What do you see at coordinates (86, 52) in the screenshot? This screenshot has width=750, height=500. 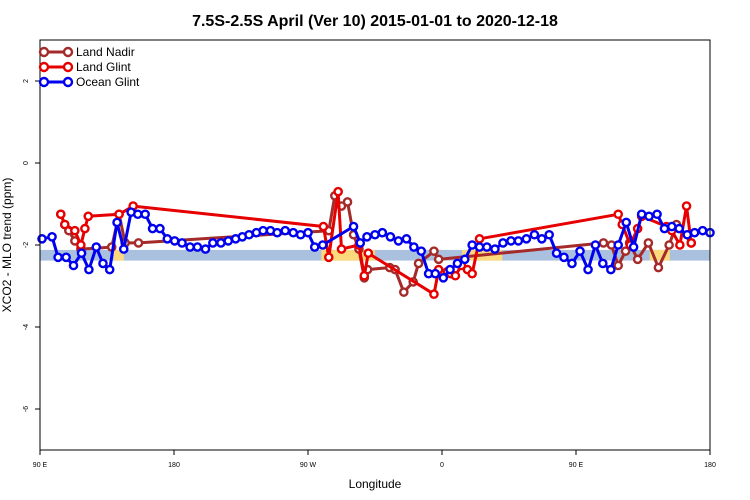 I see `legend-item-land-nadir: Land Nadir` at bounding box center [86, 52].